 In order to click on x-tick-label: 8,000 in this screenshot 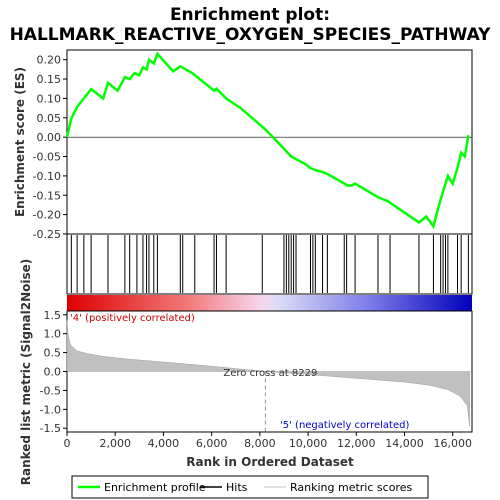, I will do `click(260, 443)`.